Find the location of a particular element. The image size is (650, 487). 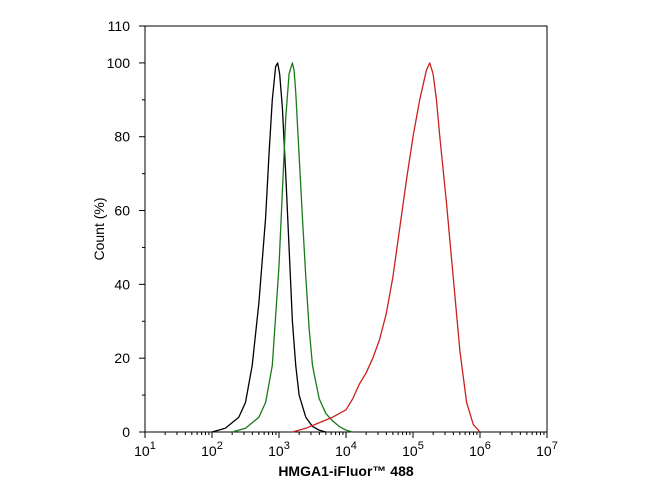

y-tick-label: 20 is located at coordinates (122, 358).